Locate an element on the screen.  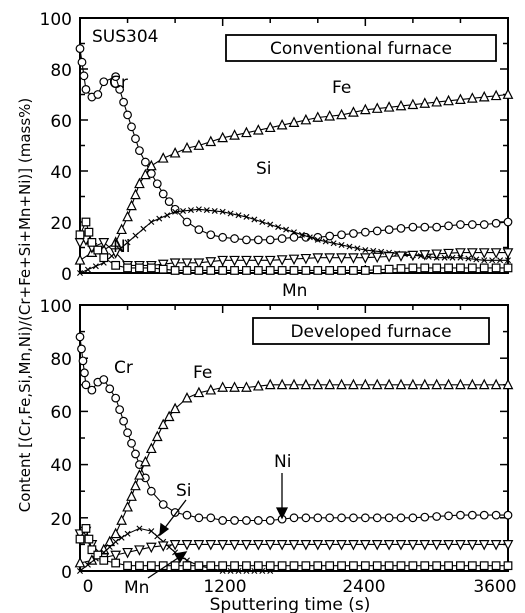
annotation-fe: Fe is located at coordinates (202, 373).